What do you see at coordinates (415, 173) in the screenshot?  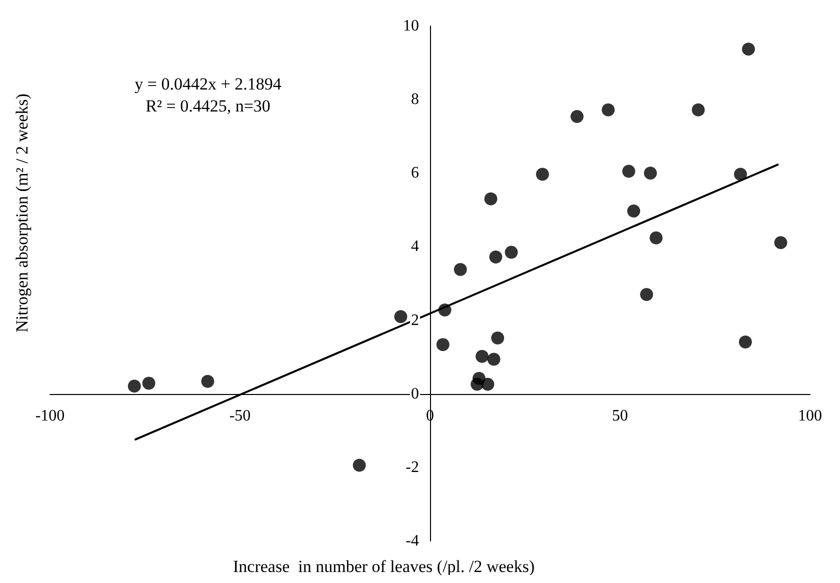 I see `y-tick-label: 6` at bounding box center [415, 173].